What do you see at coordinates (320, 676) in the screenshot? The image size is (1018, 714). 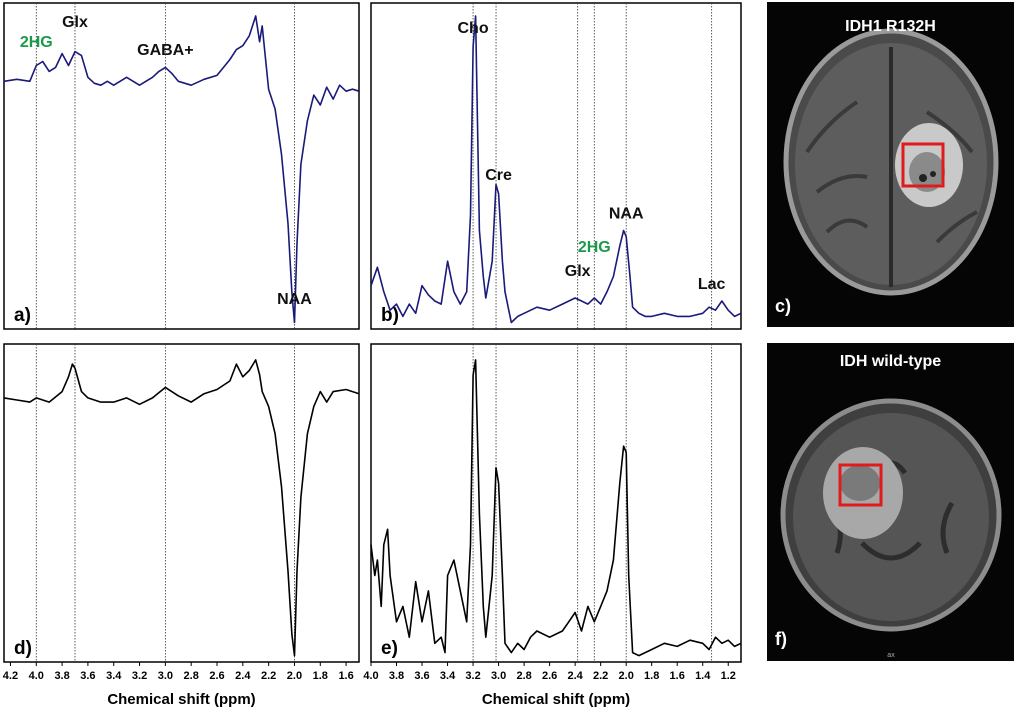 I see `x-tick-label-d-12: 1.8` at bounding box center [320, 676].